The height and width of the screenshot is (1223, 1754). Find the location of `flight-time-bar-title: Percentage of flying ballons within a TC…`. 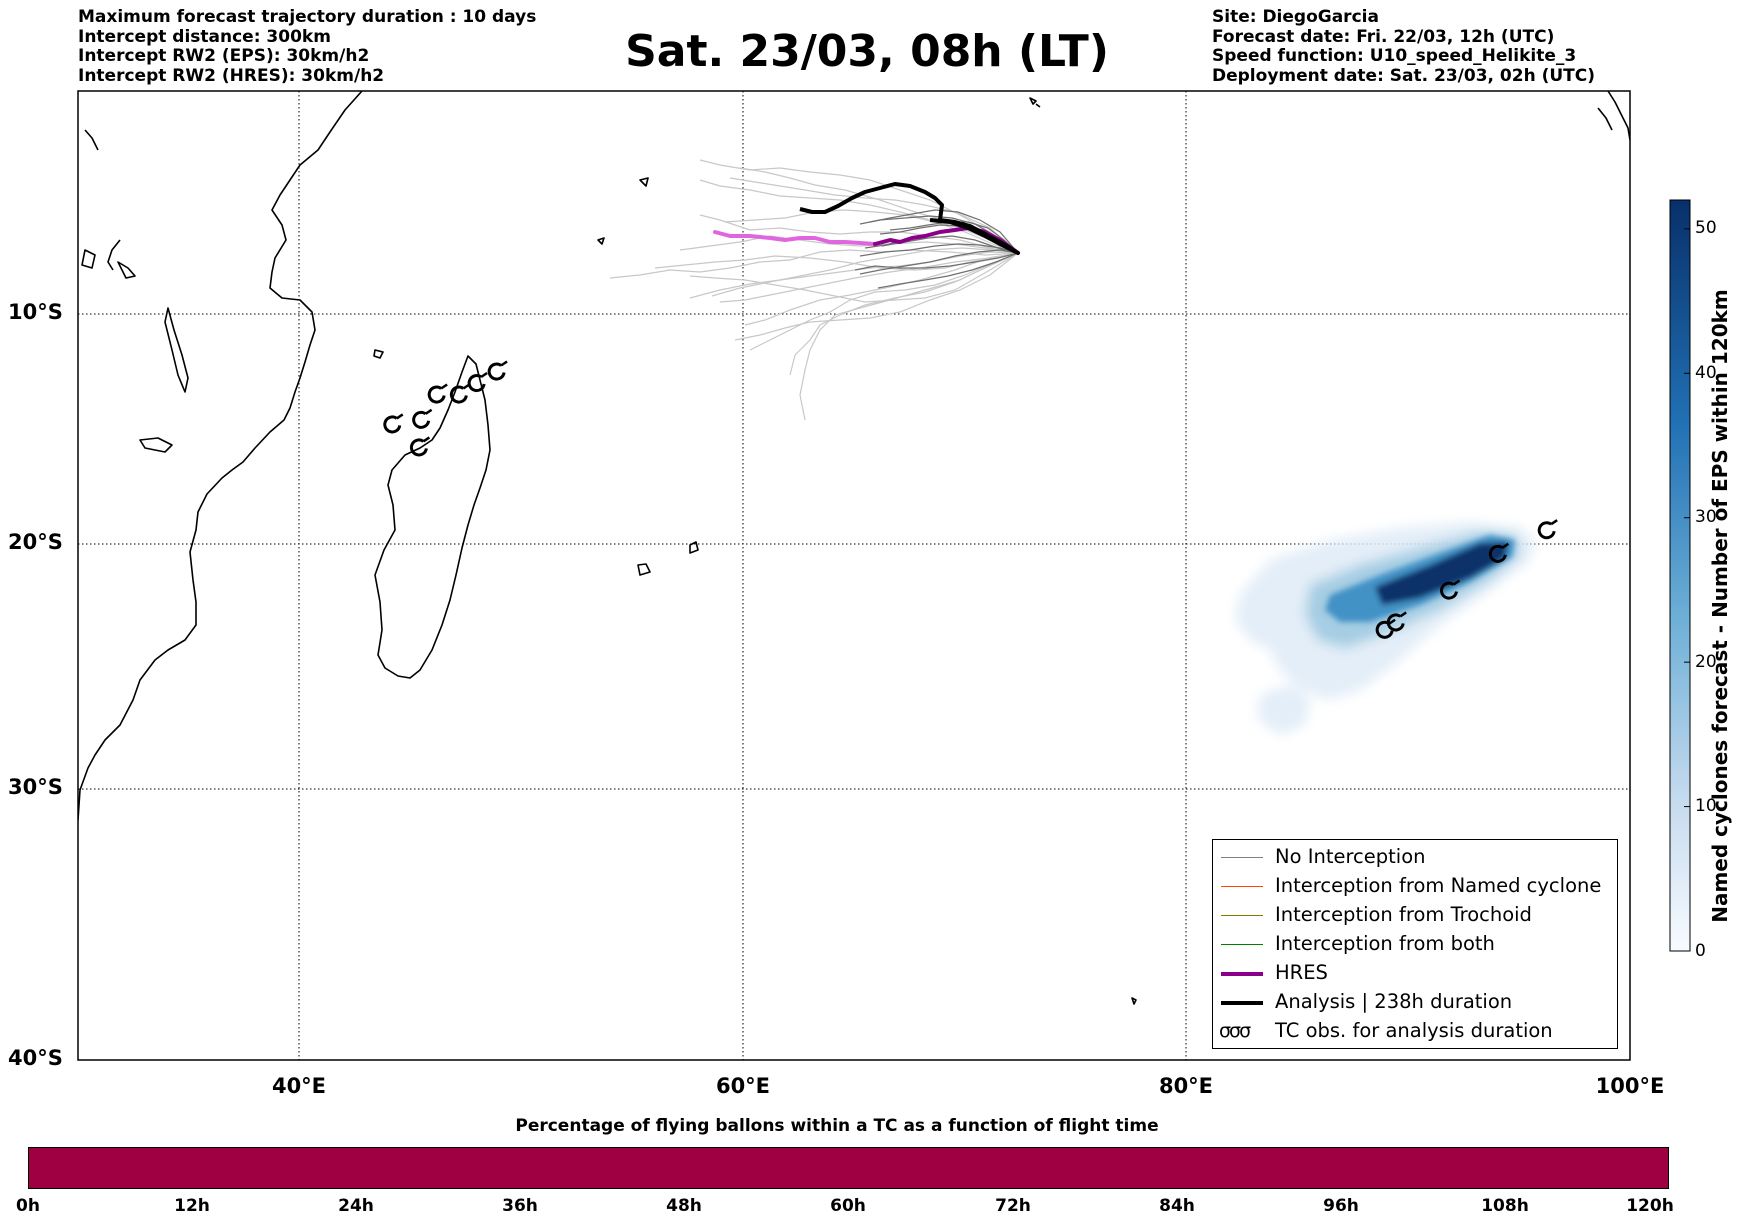

flight-time-bar-title: Percentage of flying ballons within a TC… is located at coordinates (837, 1126).